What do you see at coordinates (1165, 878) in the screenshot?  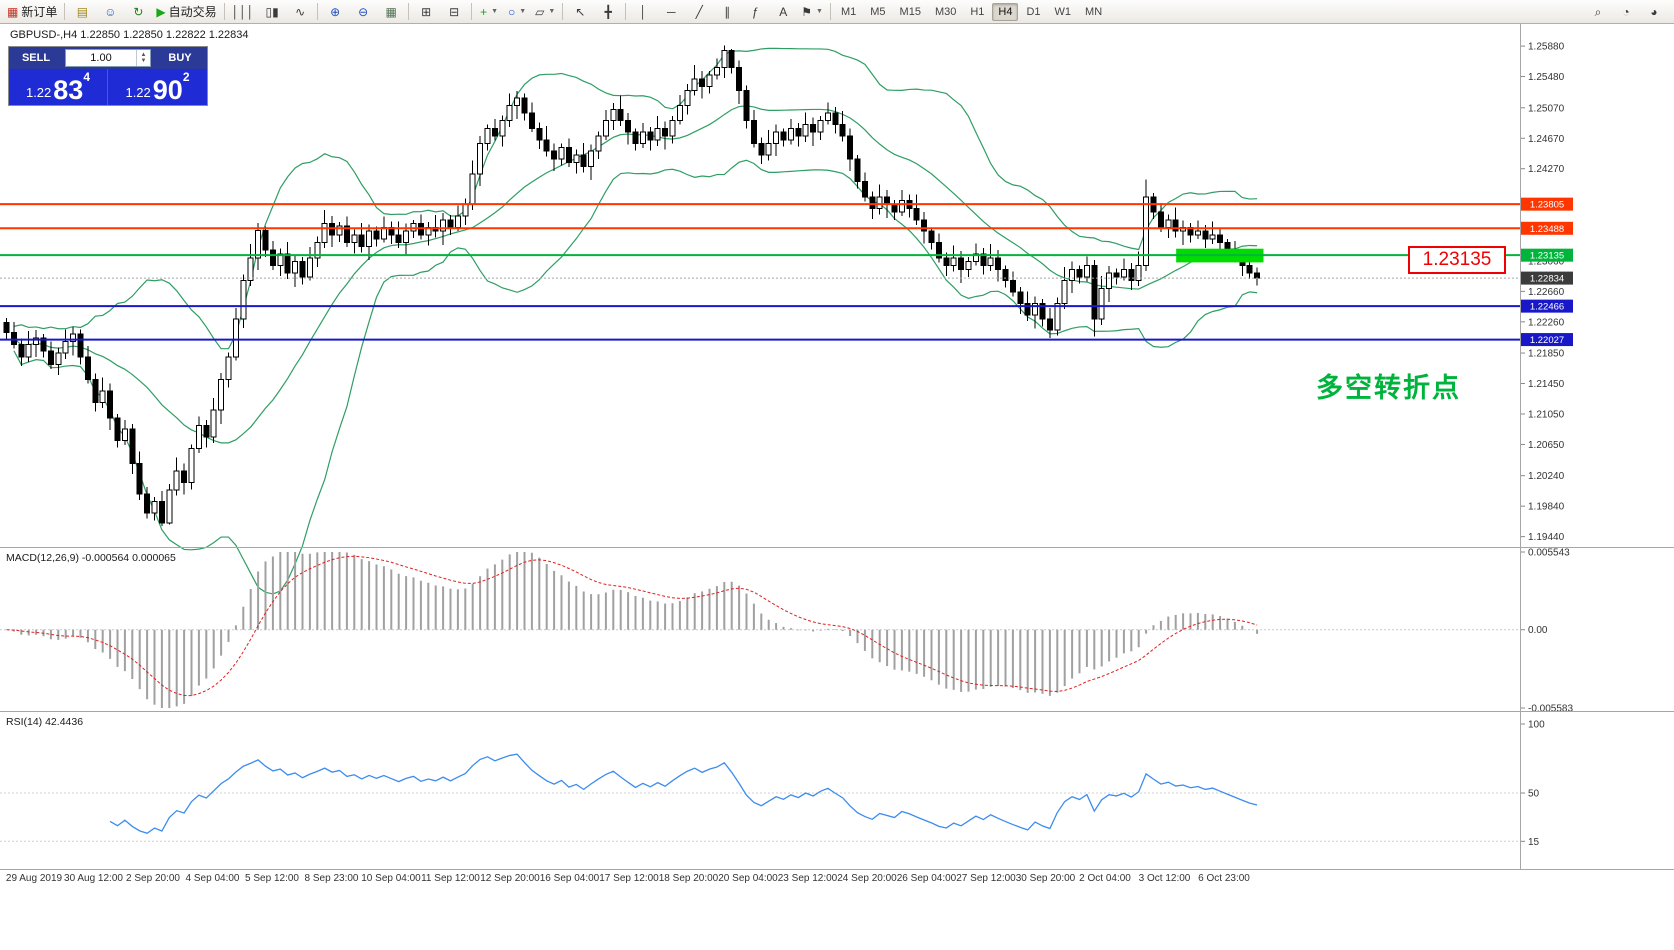 I see `time-axis-label: 3 Oct 12:00` at bounding box center [1165, 878].